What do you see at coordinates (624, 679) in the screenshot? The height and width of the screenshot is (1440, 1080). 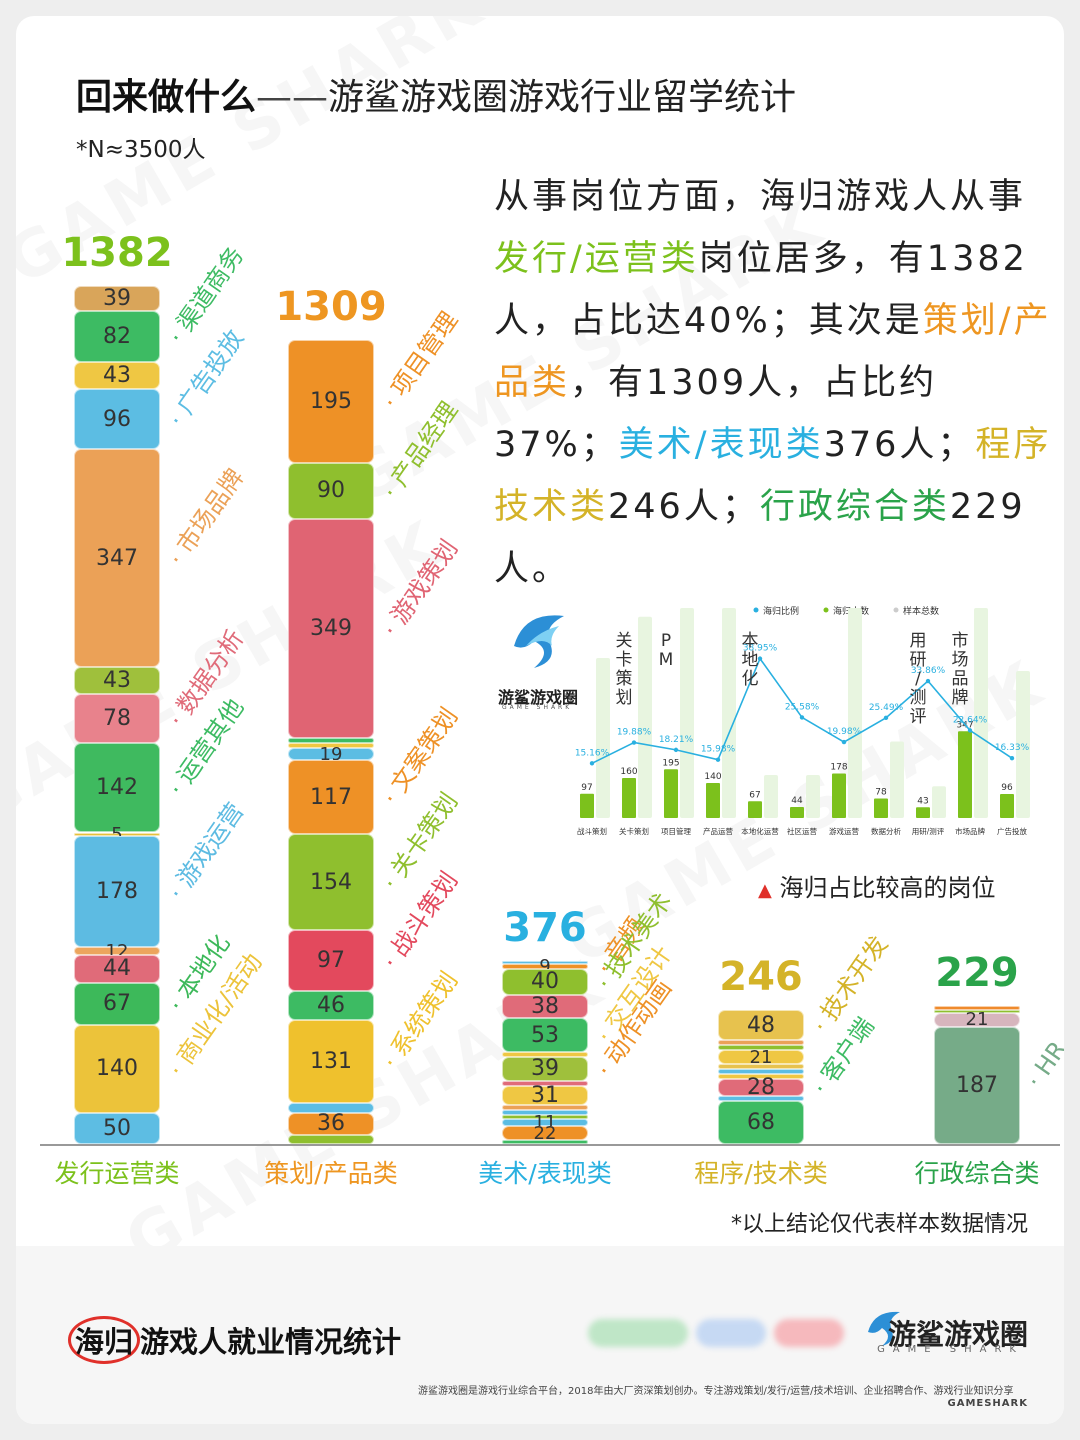 I see `inset-annotation: 策` at bounding box center [624, 679].